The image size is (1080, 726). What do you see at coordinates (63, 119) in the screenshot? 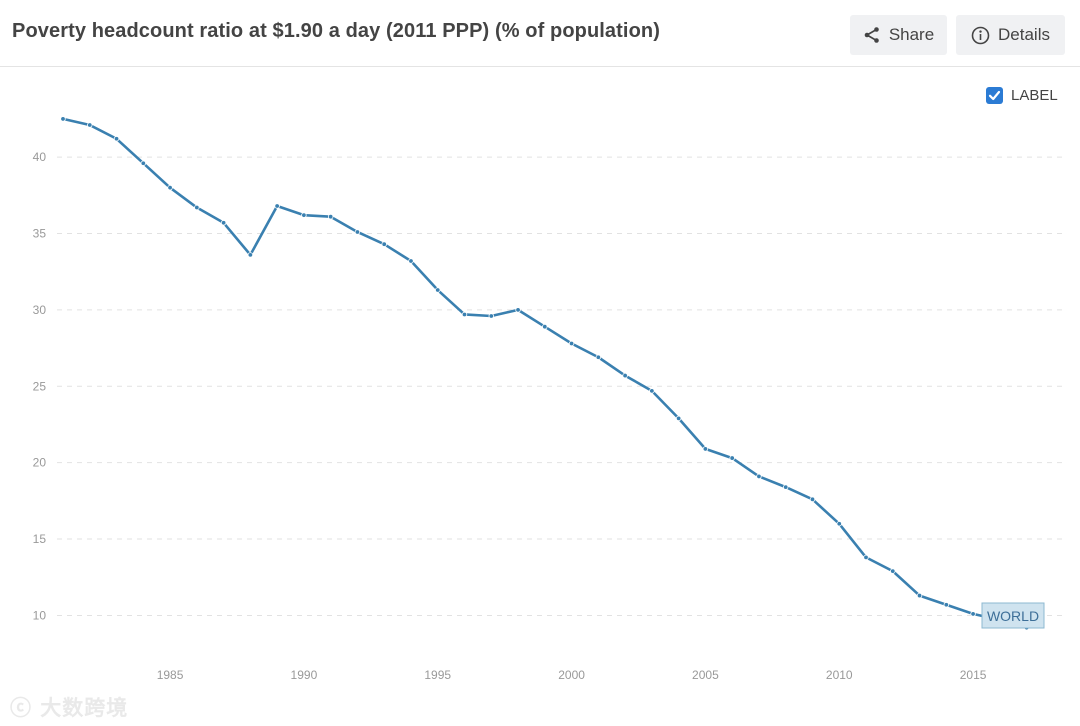
I see `data-point-1981` at bounding box center [63, 119].